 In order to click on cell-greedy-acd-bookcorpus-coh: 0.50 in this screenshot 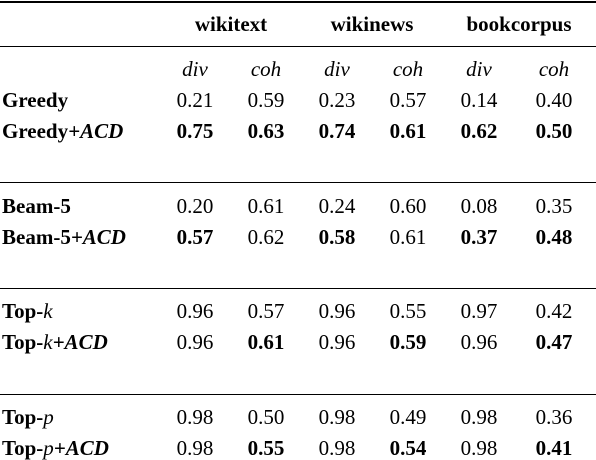, I will do `click(554, 131)`.